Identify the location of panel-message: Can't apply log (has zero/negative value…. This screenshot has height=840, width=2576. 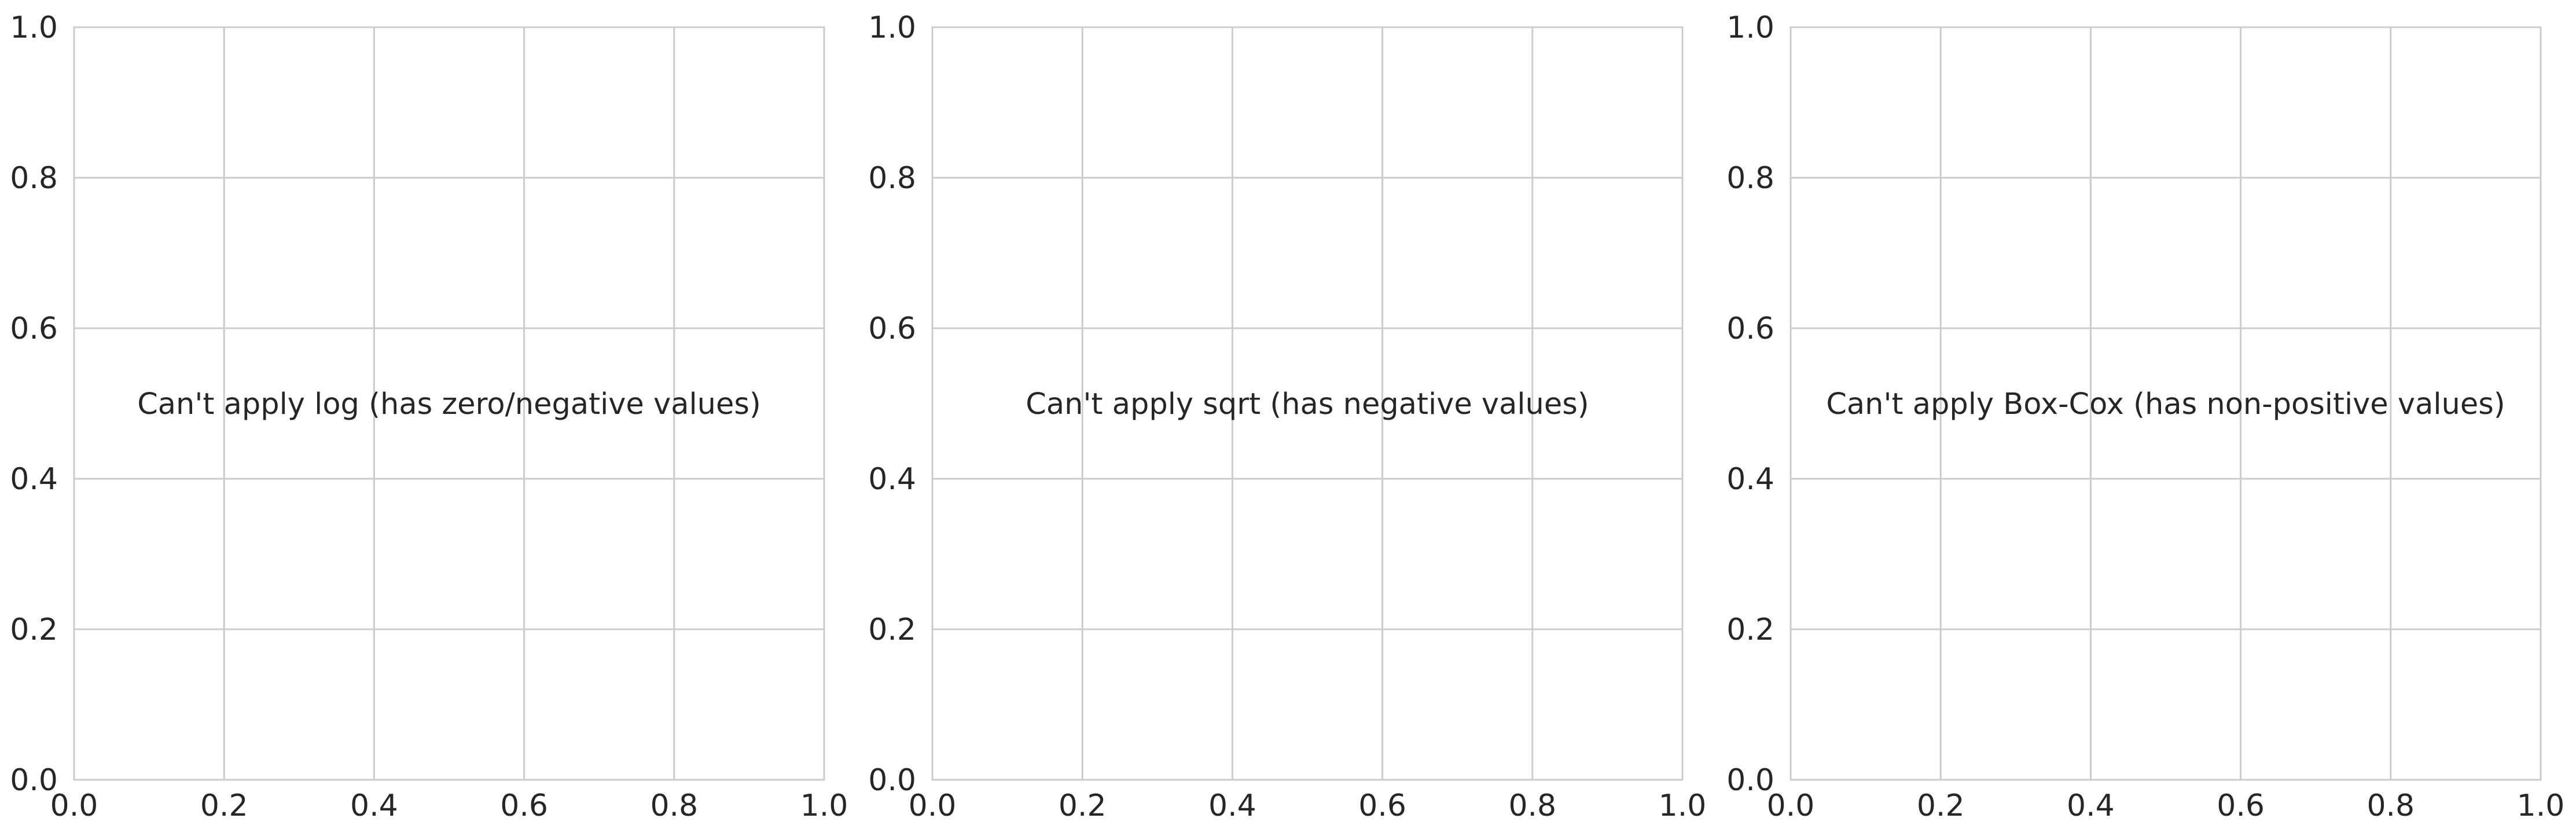
(449, 404).